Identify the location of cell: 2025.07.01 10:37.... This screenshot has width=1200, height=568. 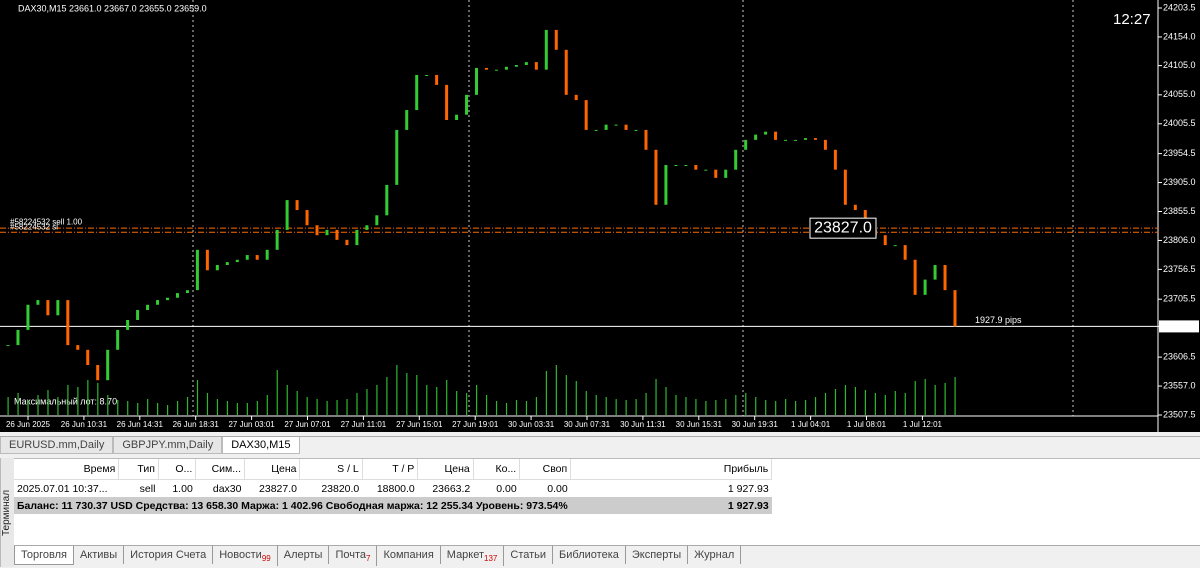
(62, 488).